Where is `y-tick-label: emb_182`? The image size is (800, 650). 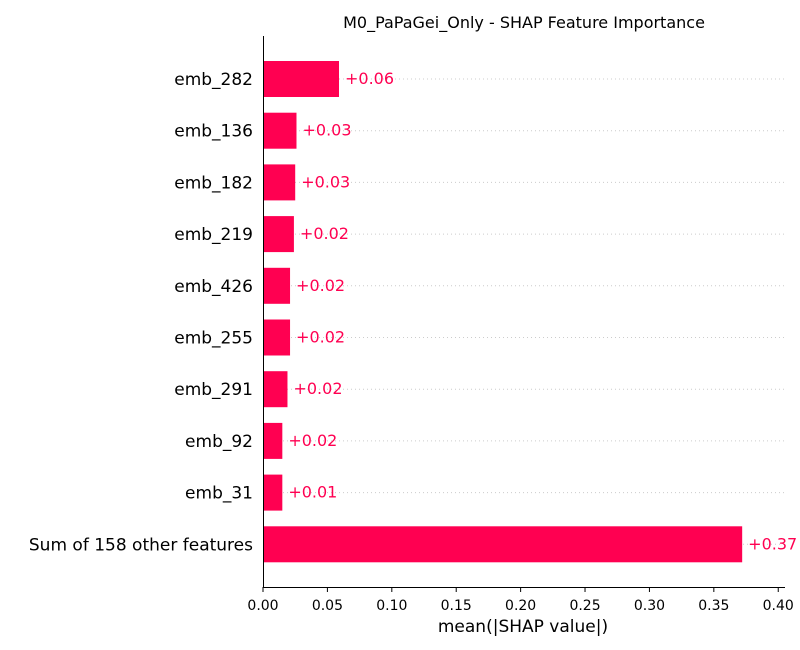
y-tick-label: emb_182 is located at coordinates (213, 183).